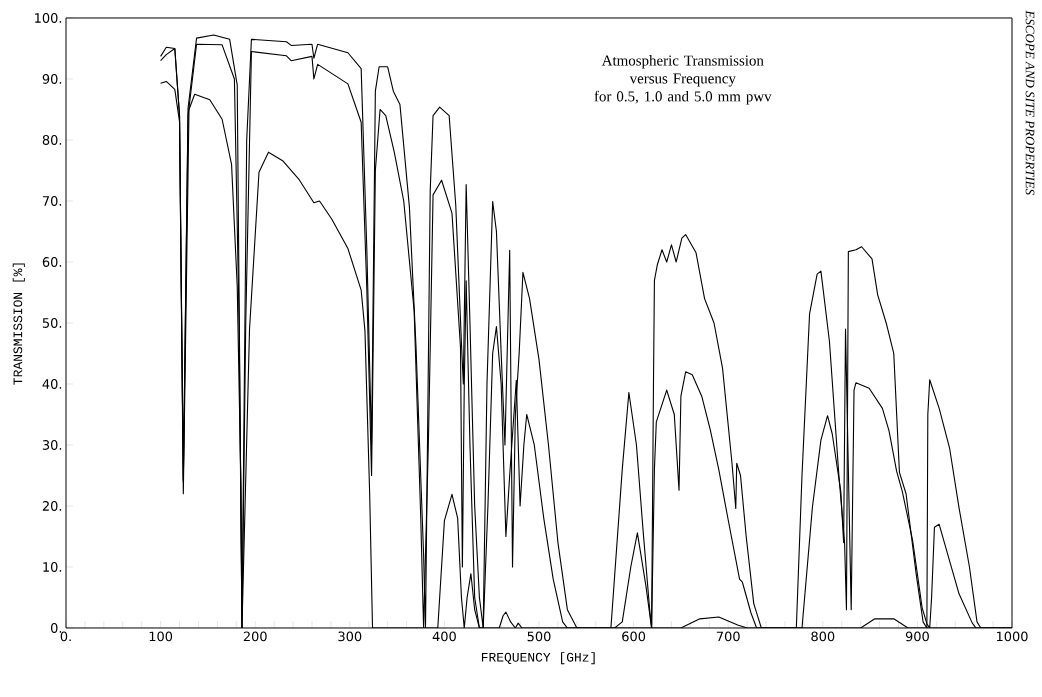 Image resolution: width=1042 pixels, height=697 pixels. Describe the element at coordinates (52, 506) in the screenshot. I see `y-tick-label: 20.` at that location.